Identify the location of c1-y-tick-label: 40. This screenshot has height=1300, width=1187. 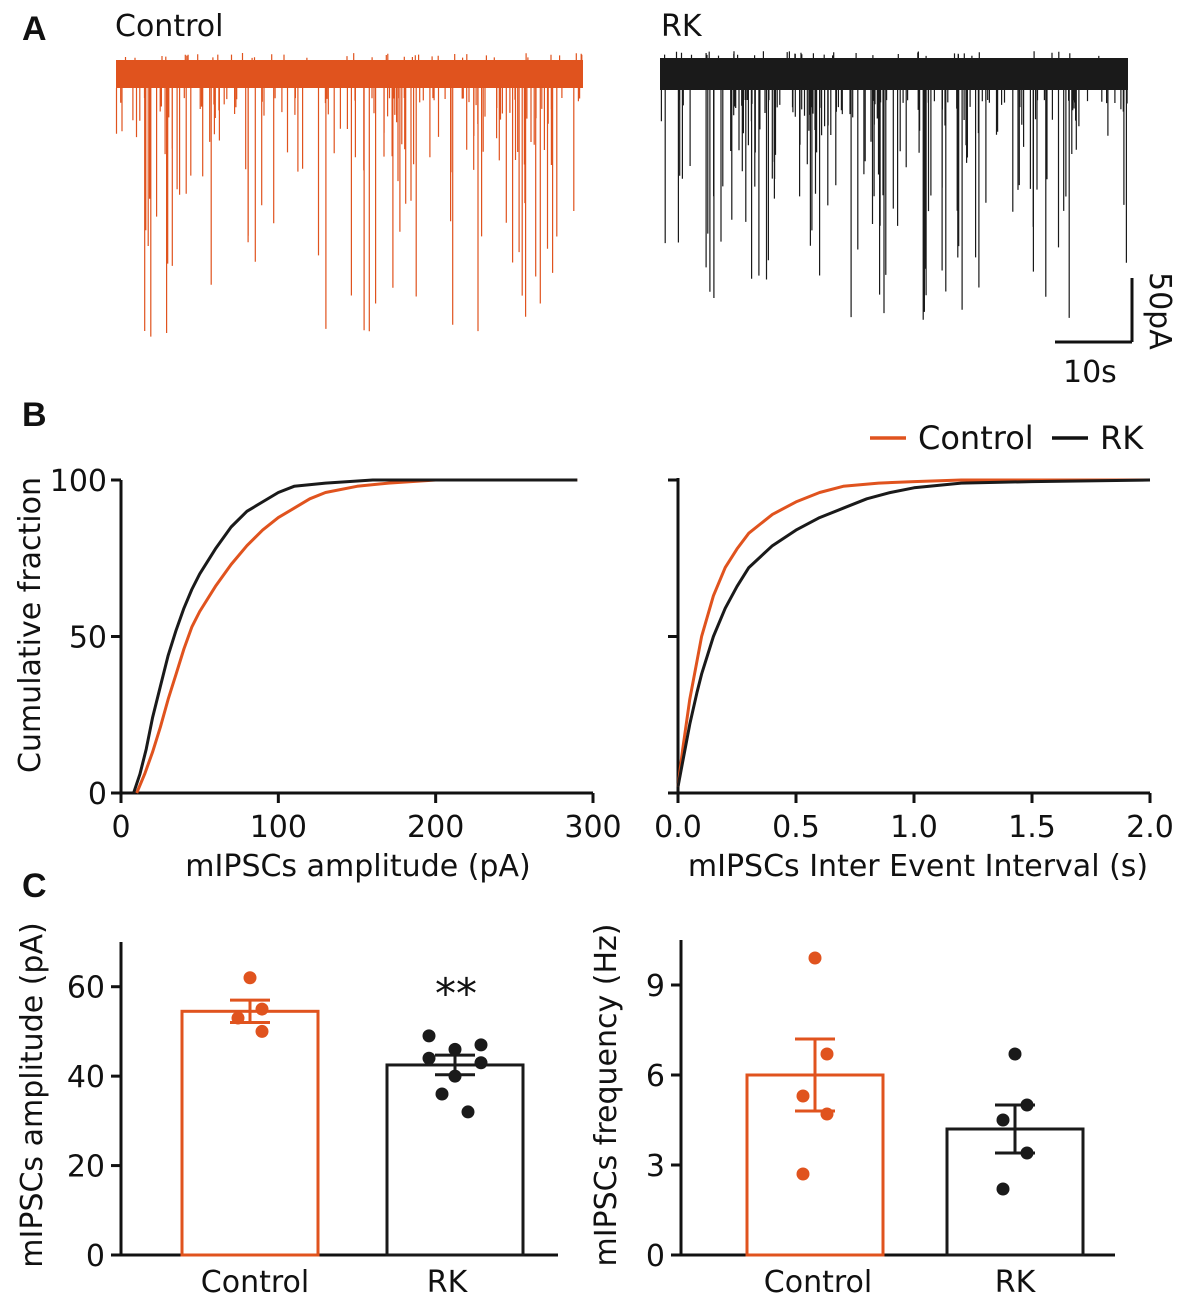
(86, 1077).